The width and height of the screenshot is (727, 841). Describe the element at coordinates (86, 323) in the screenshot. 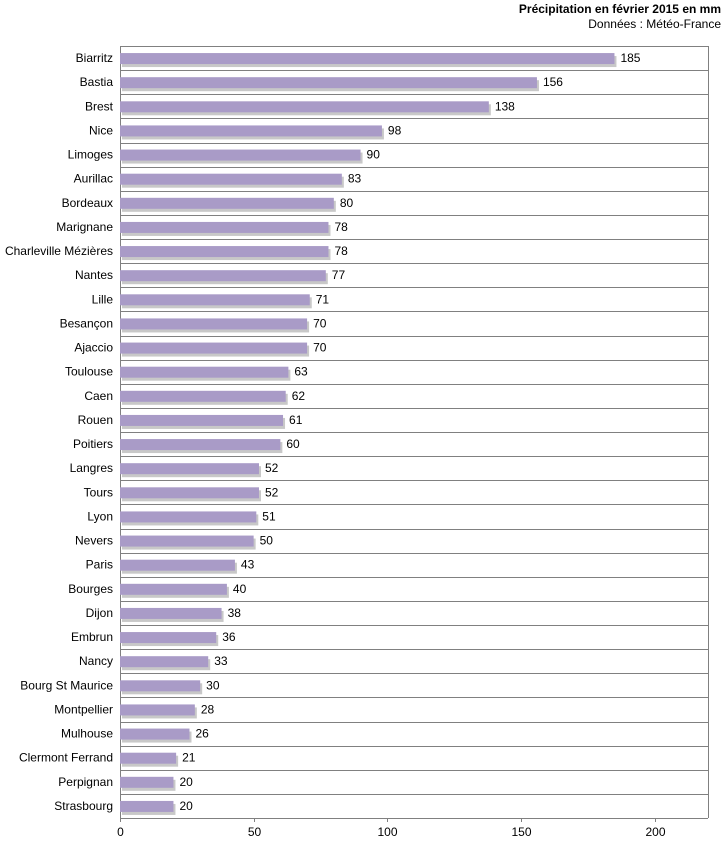

I see `category-label: Besançon` at that location.